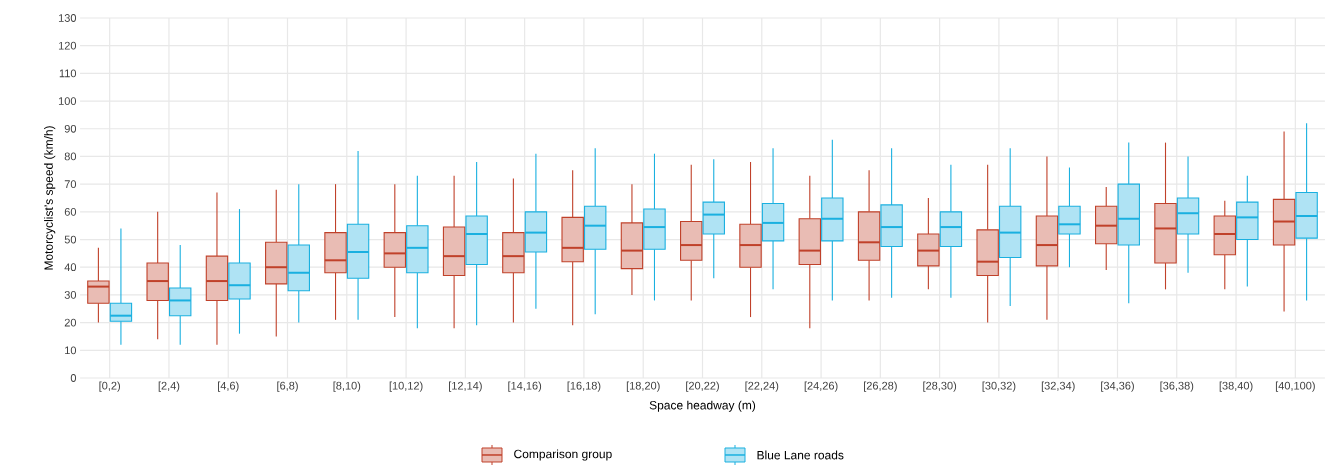  Describe the element at coordinates (70, 156) in the screenshot. I see `y-tick-label: 80` at that location.